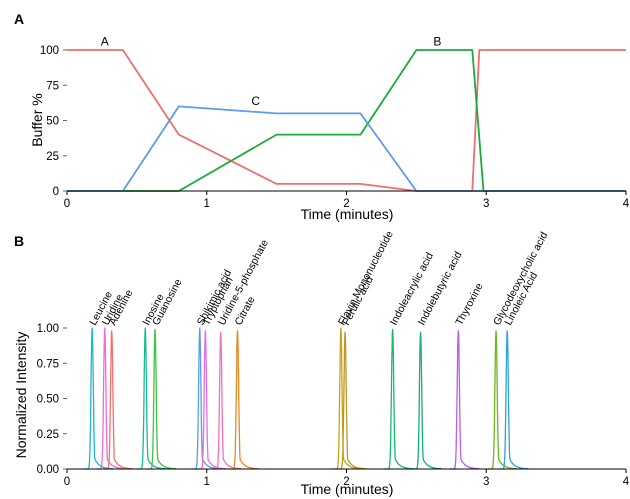 The height and width of the screenshot is (499, 630). I want to click on gradient-y-tick-label: 25, so click(52, 157).